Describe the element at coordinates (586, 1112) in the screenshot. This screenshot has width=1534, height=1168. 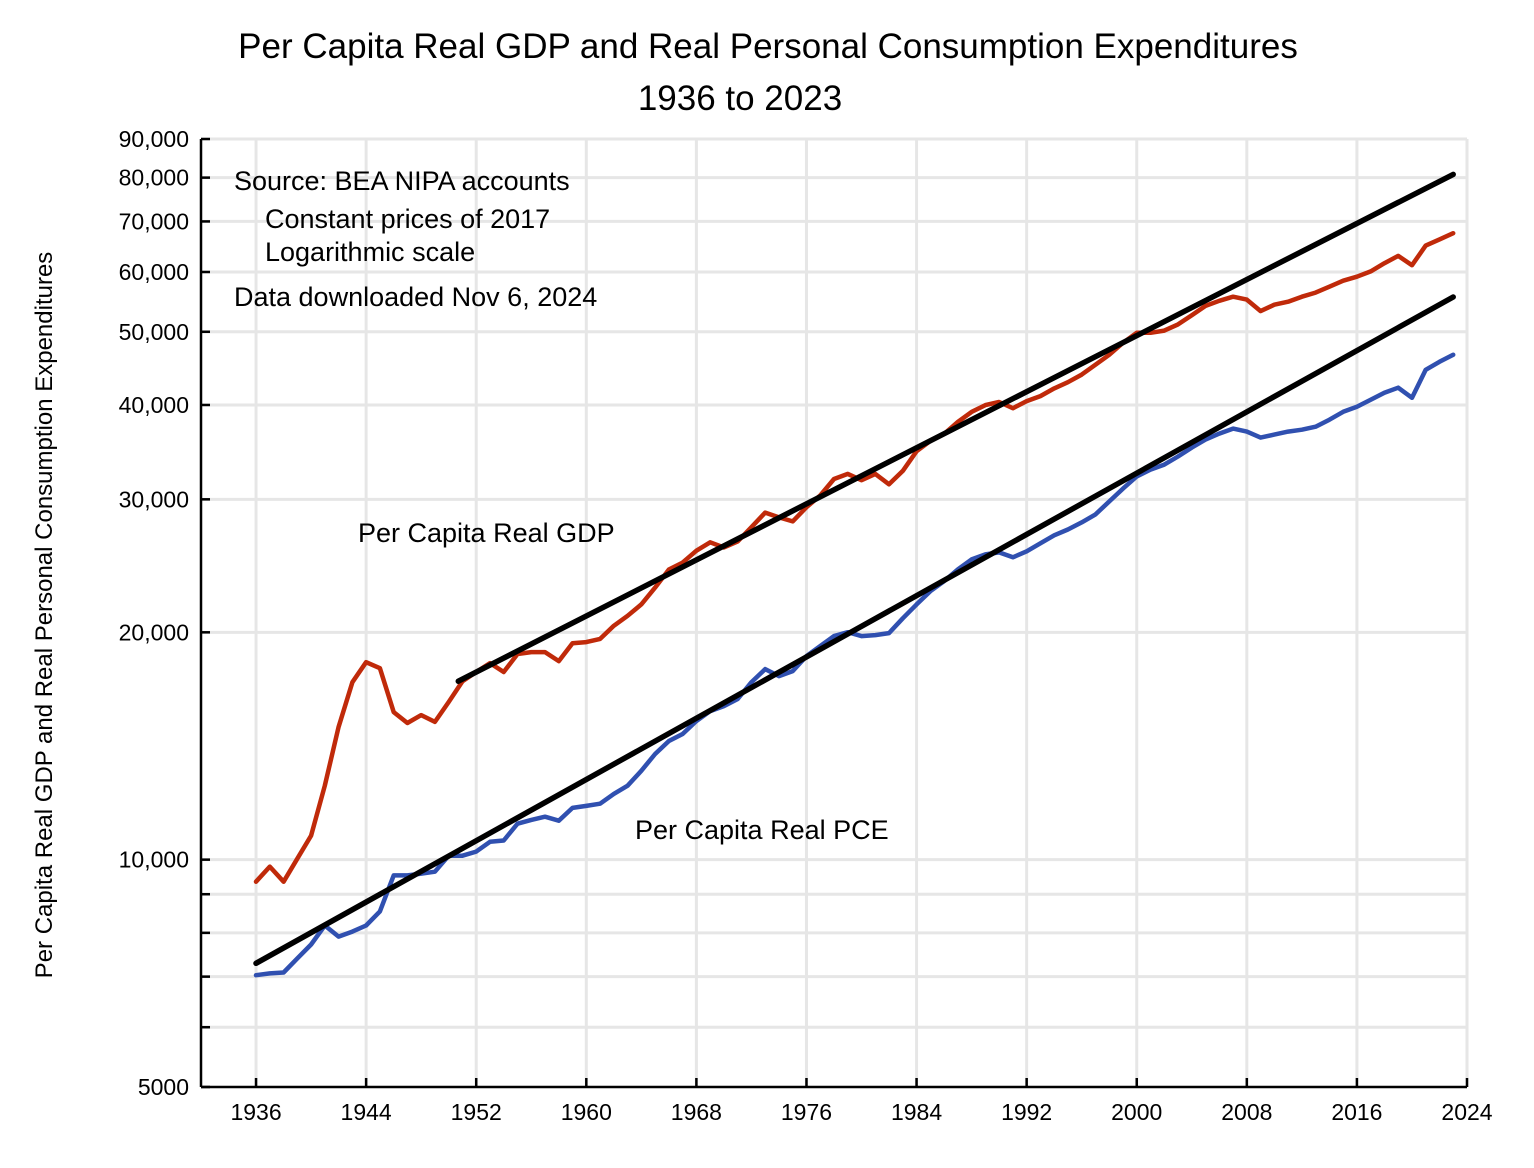
I see `x-tick-label: 1960` at that location.